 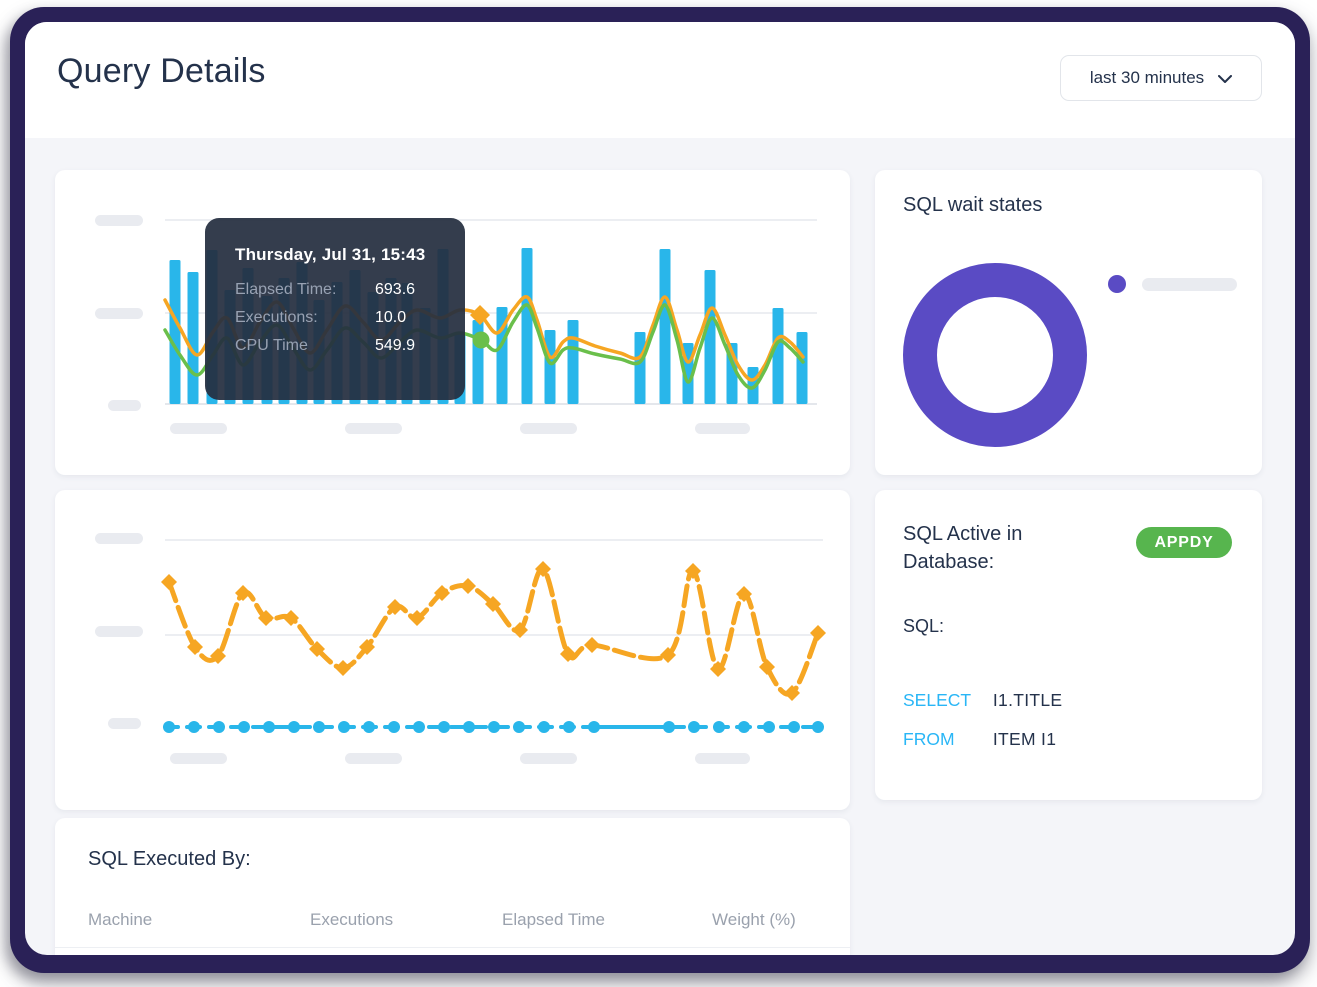 I want to click on sql-label: SQL:, so click(x=924, y=626).